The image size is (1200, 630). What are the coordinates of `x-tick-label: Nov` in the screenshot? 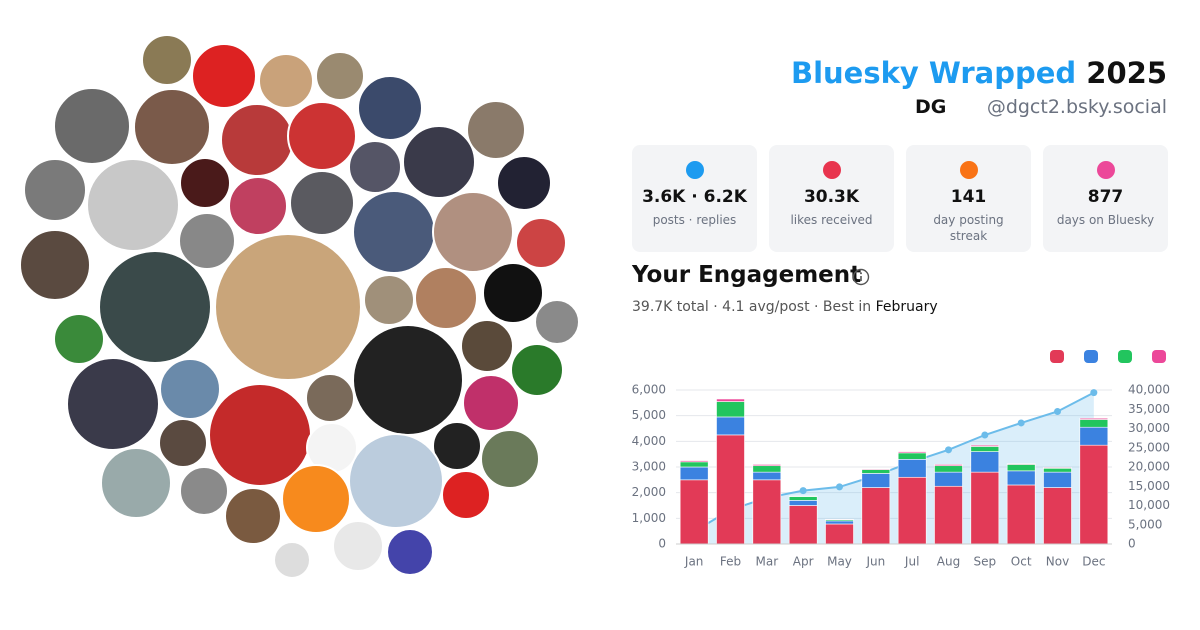 It's located at (1057, 562).